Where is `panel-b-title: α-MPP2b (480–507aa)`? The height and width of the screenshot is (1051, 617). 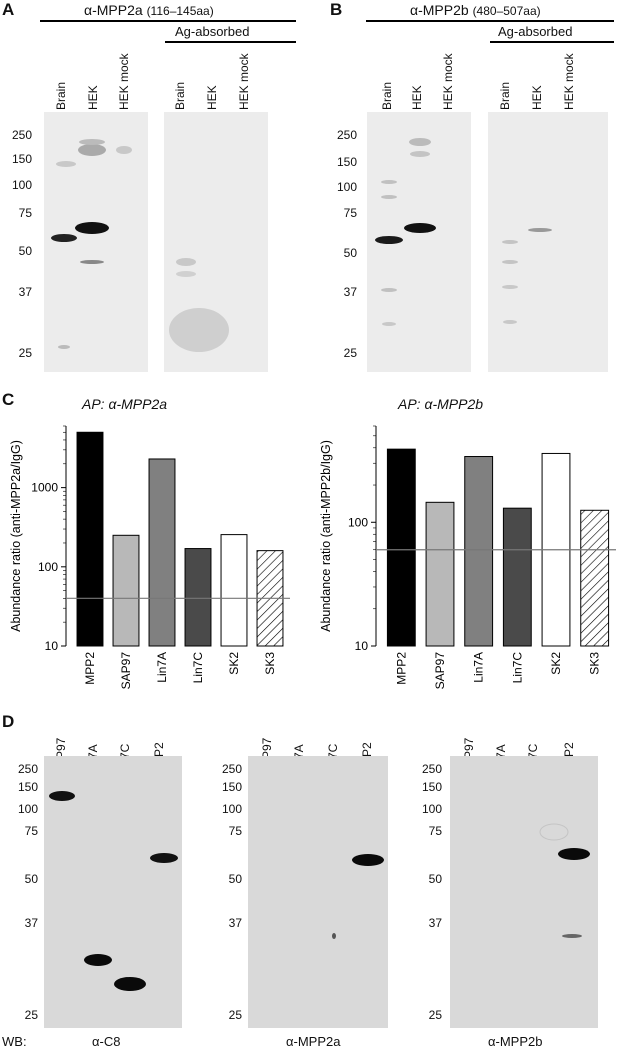
panel-b-title: α-MPP2b (480–507aa) is located at coordinates (475, 10).